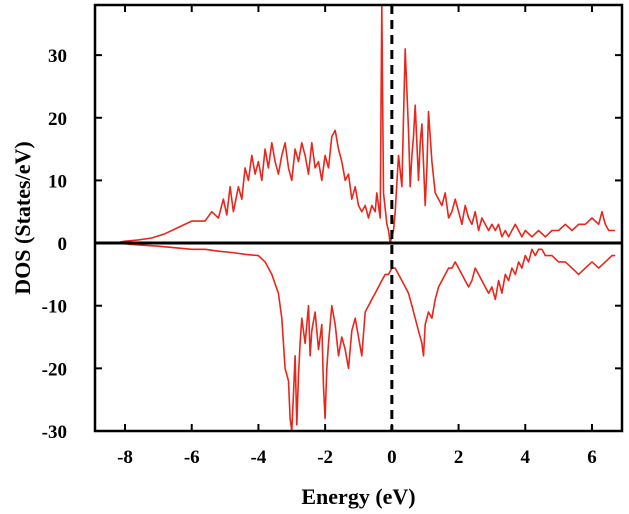 This screenshot has height=514, width=629. I want to click on y-tick-label: 30, so click(57, 56).